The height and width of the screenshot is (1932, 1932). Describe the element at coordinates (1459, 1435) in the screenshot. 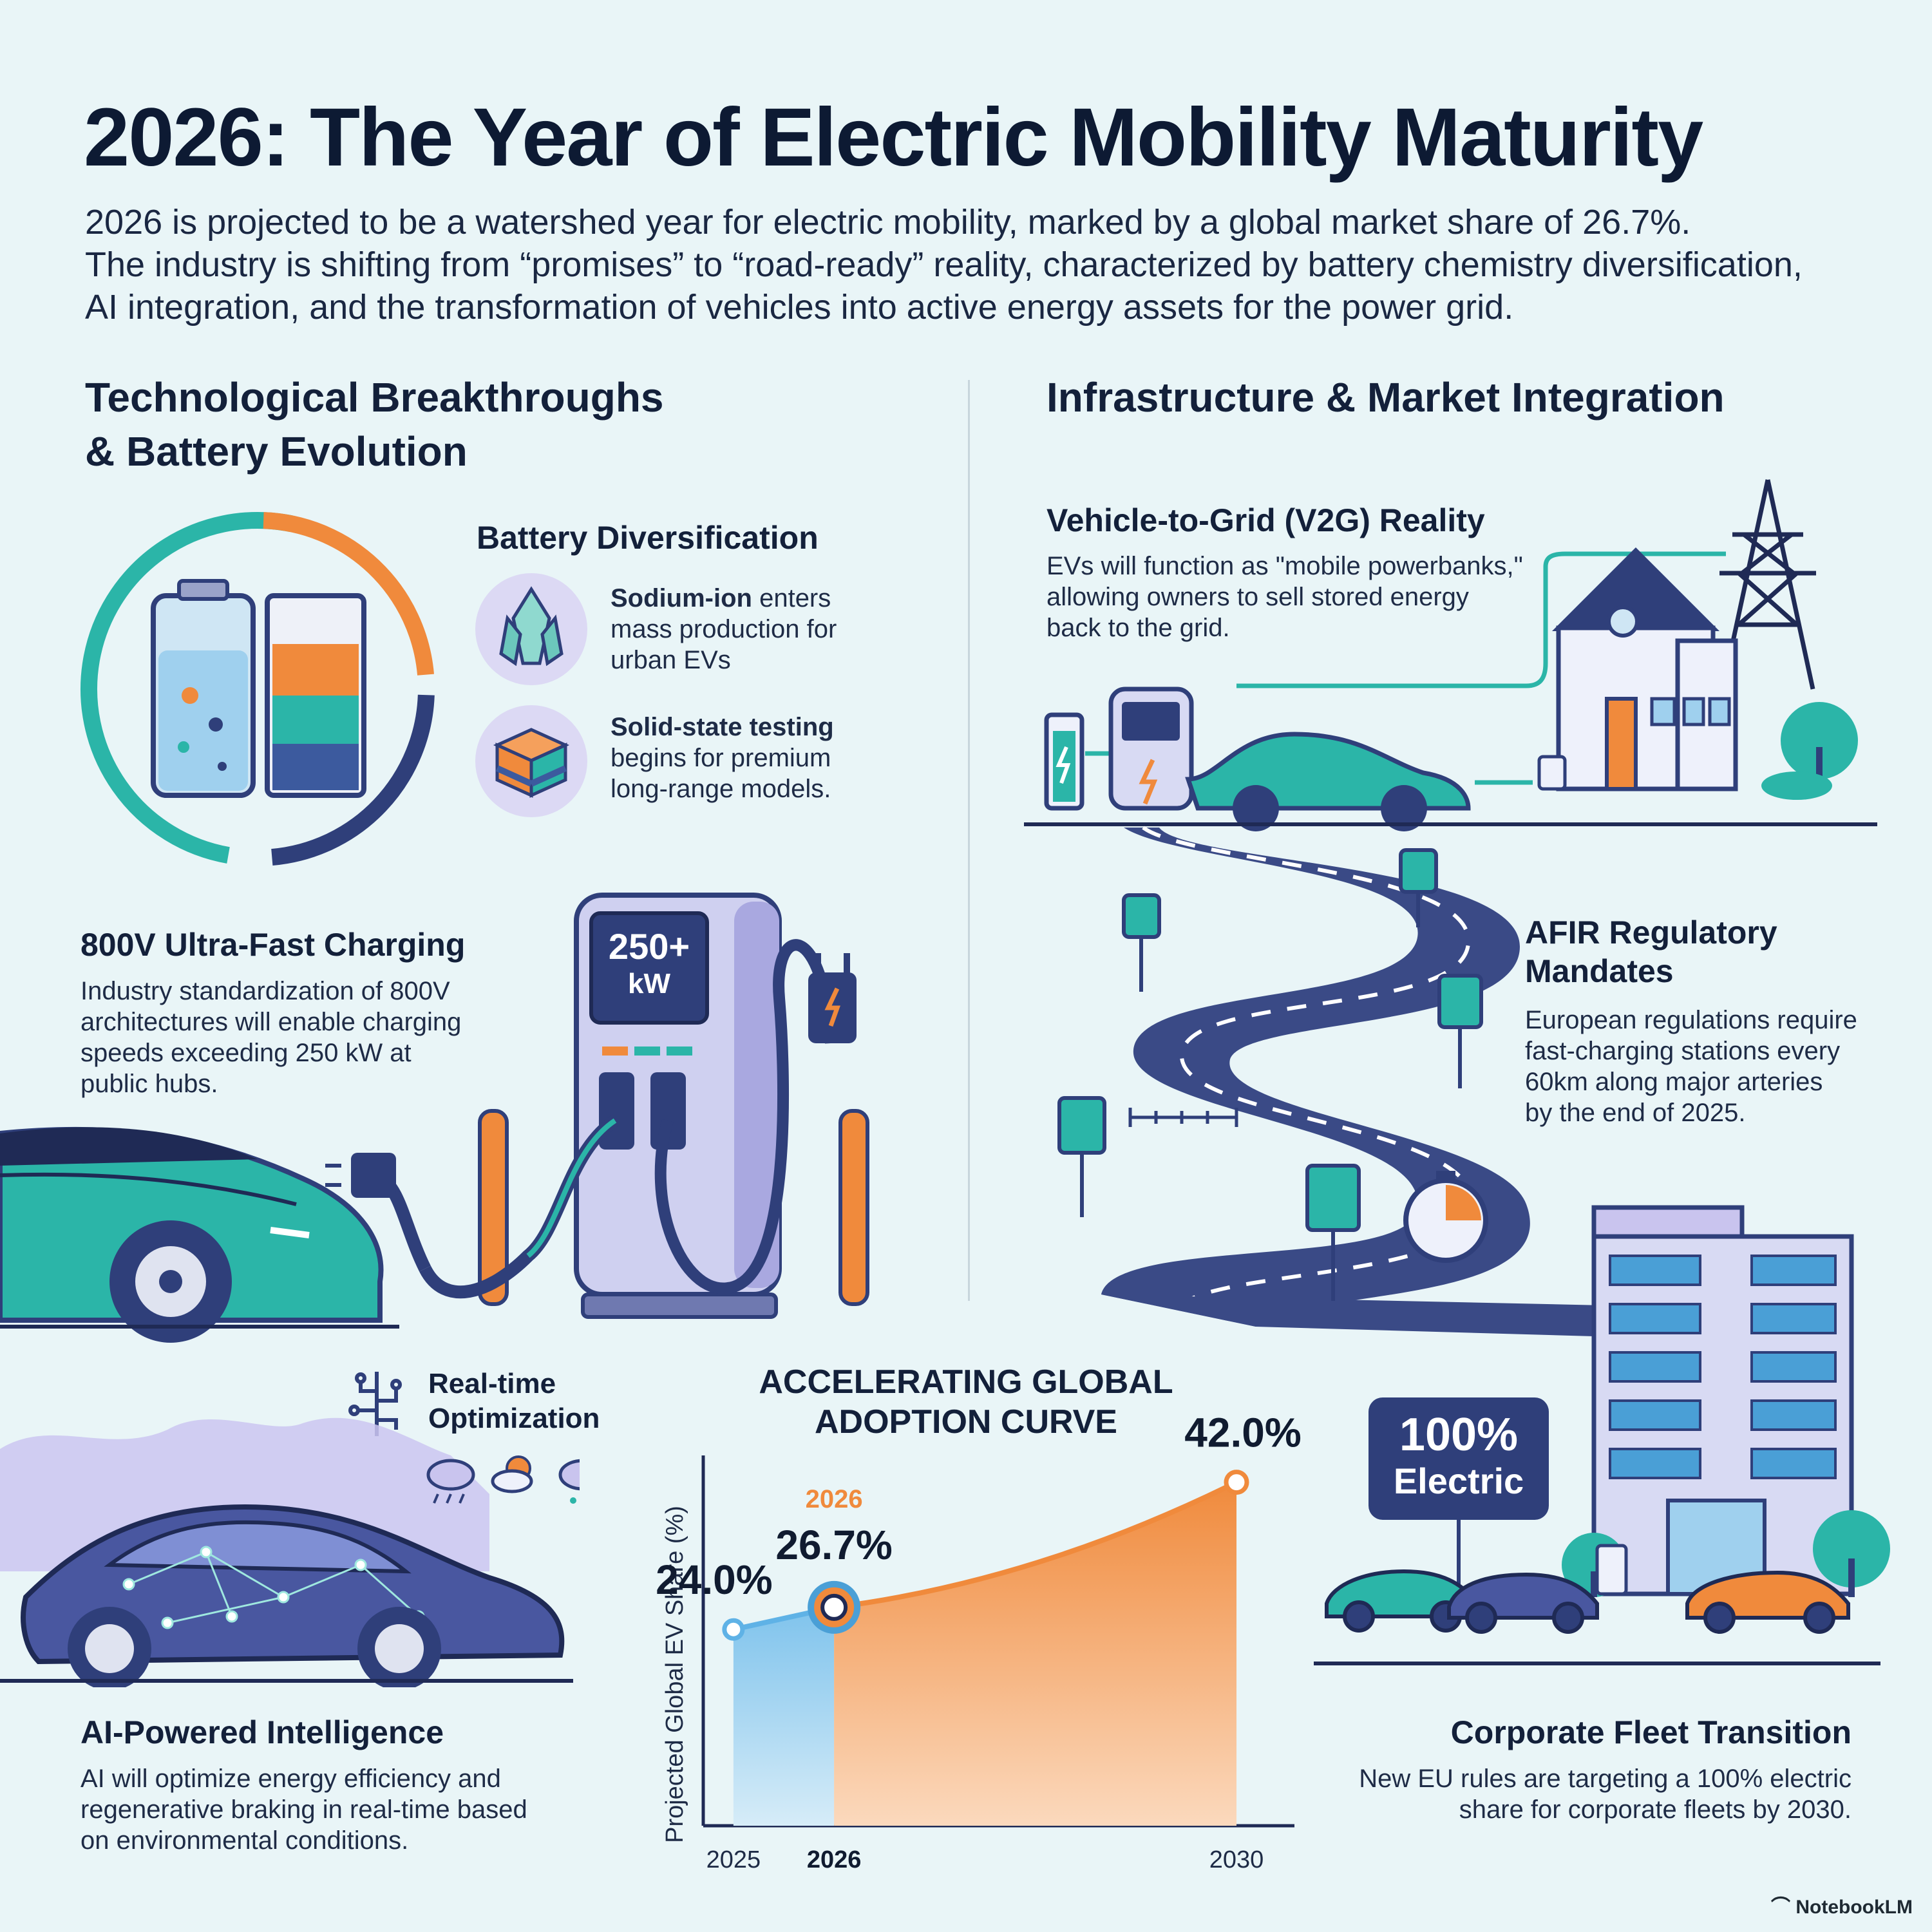

I see `electric-sign-percent: 100%` at that location.